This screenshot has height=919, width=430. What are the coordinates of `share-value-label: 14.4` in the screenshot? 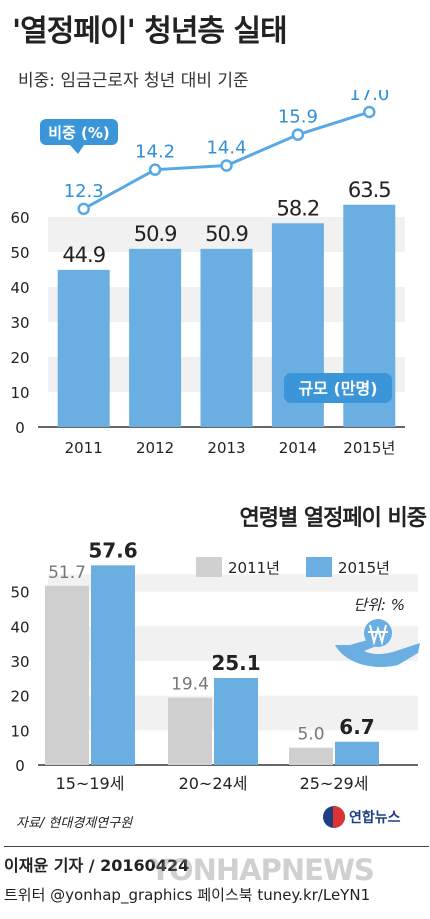 It's located at (226, 148).